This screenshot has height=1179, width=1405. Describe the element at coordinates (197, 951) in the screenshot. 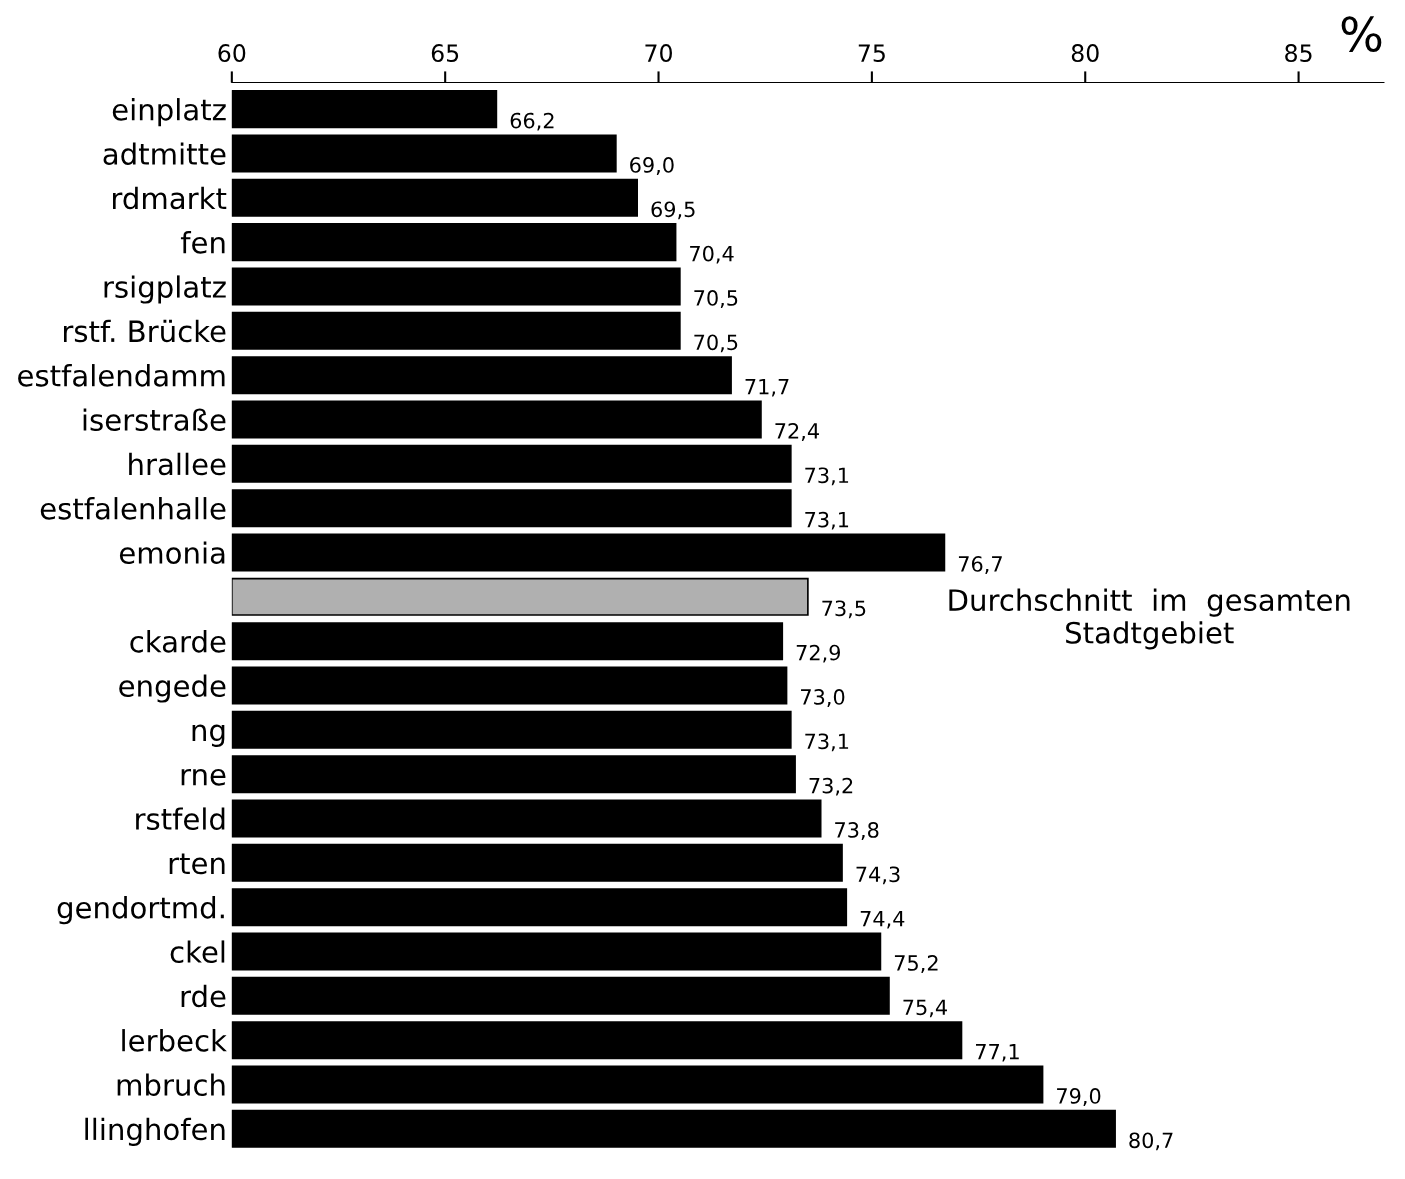

I see `y-tick-label: ckel` at that location.